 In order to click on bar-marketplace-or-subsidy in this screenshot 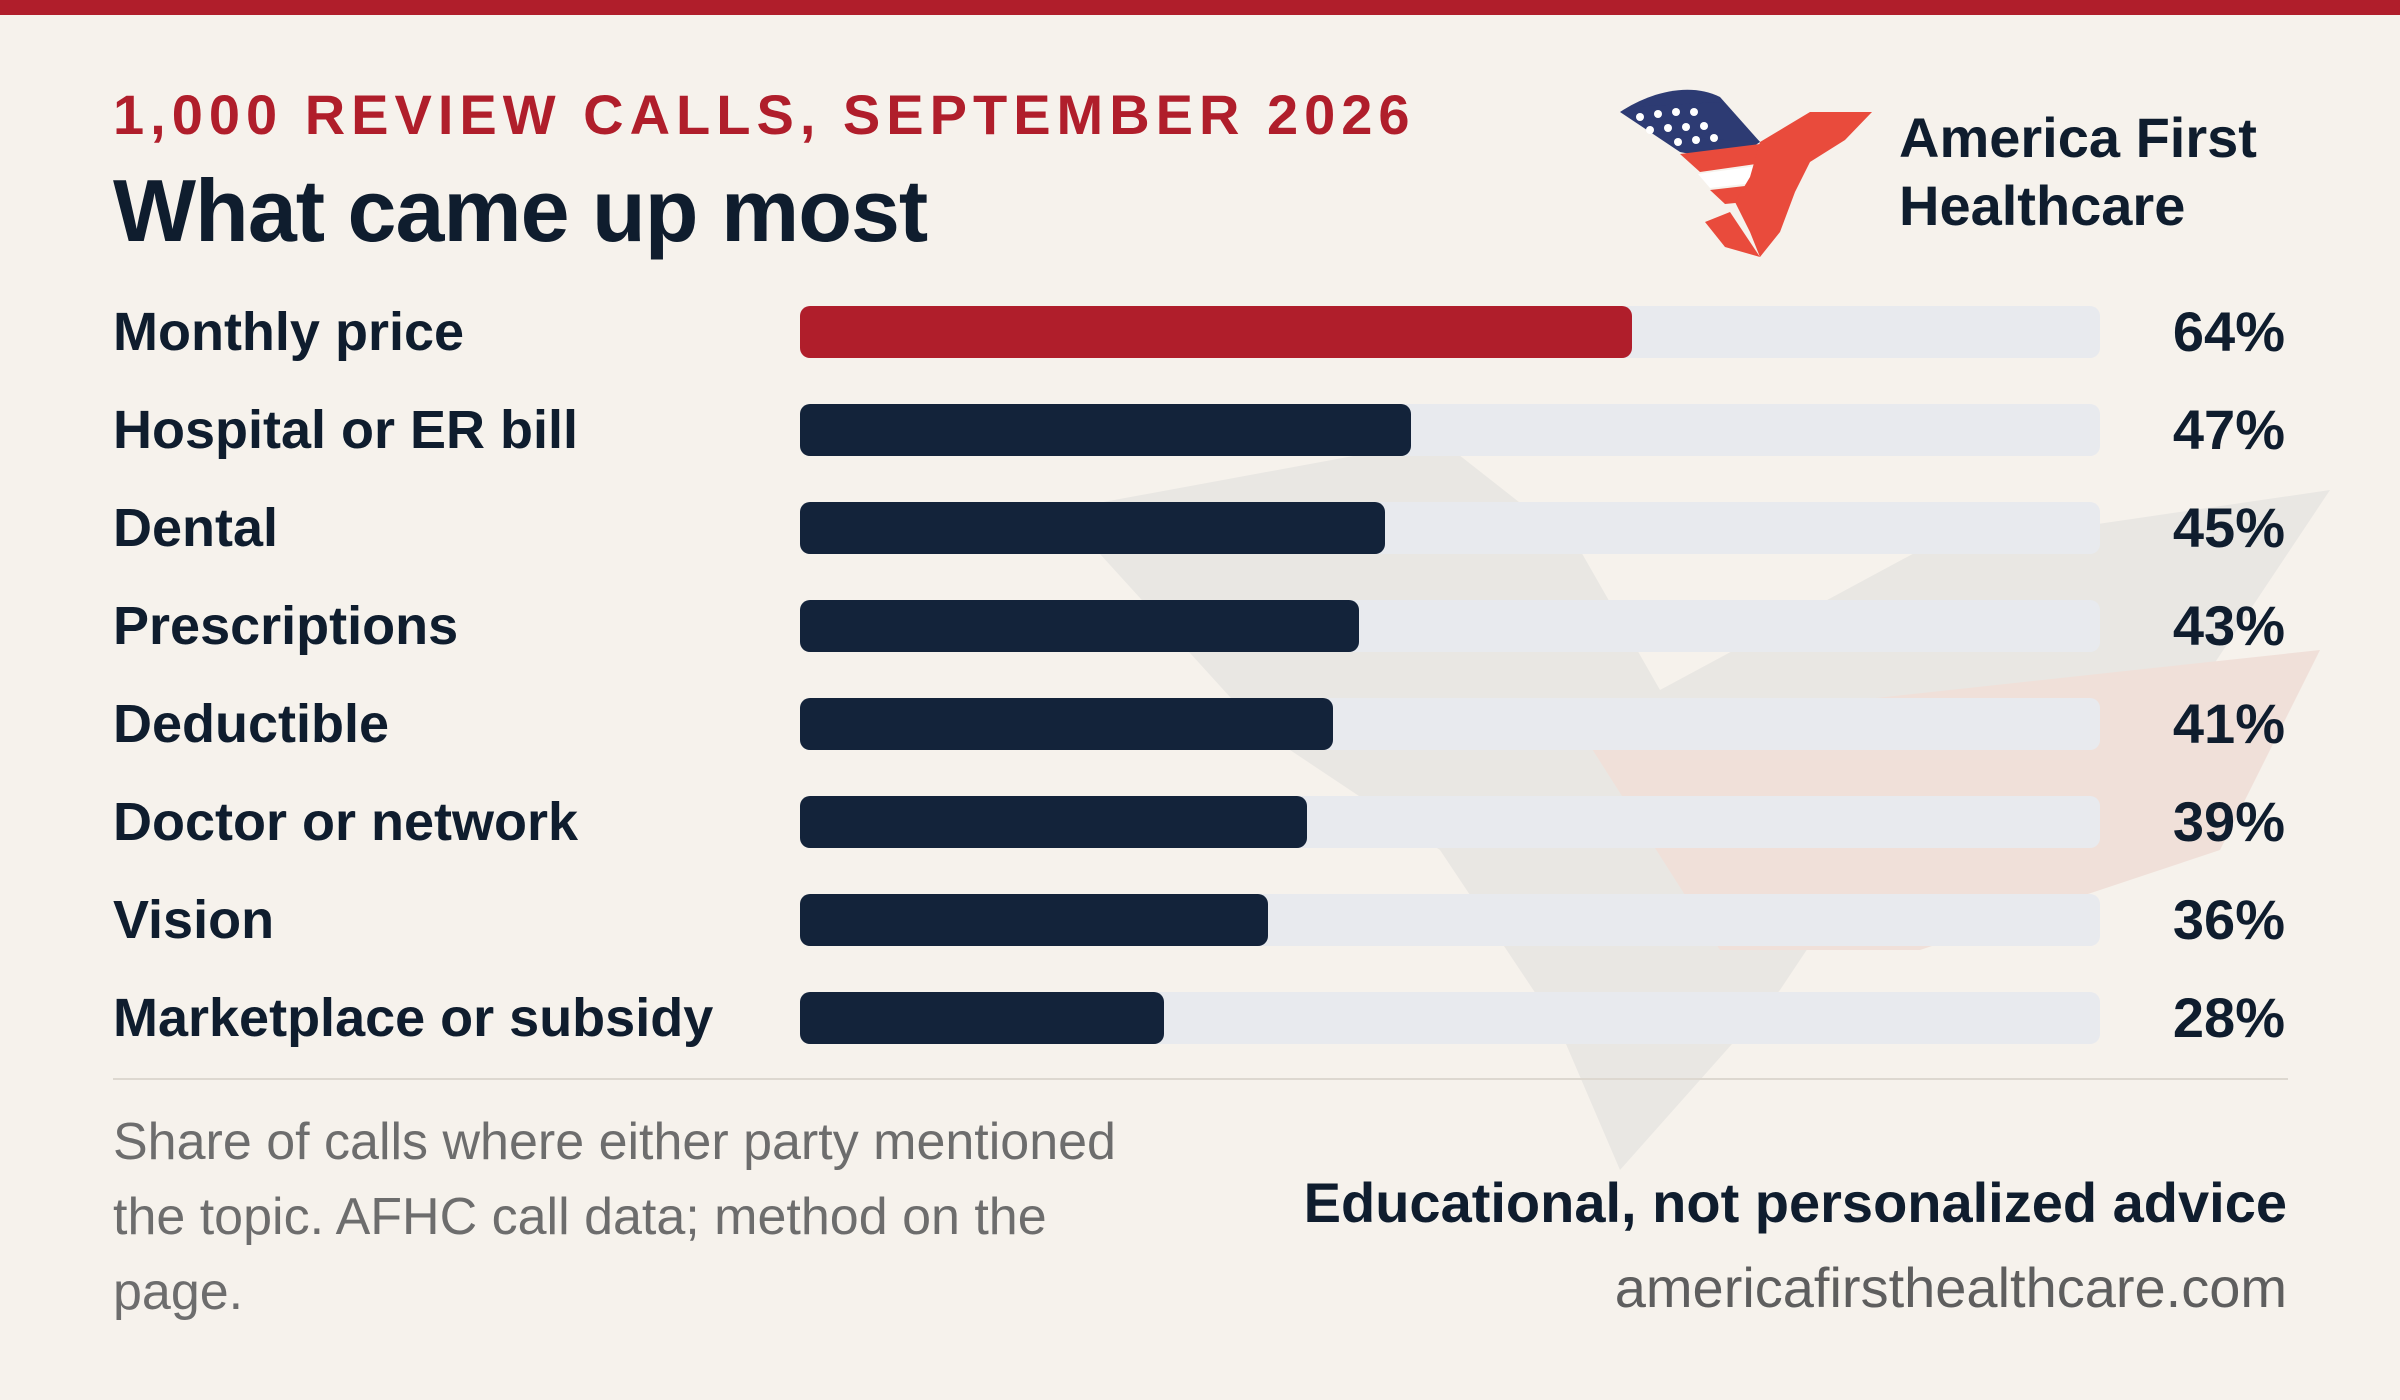, I will do `click(982, 1018)`.